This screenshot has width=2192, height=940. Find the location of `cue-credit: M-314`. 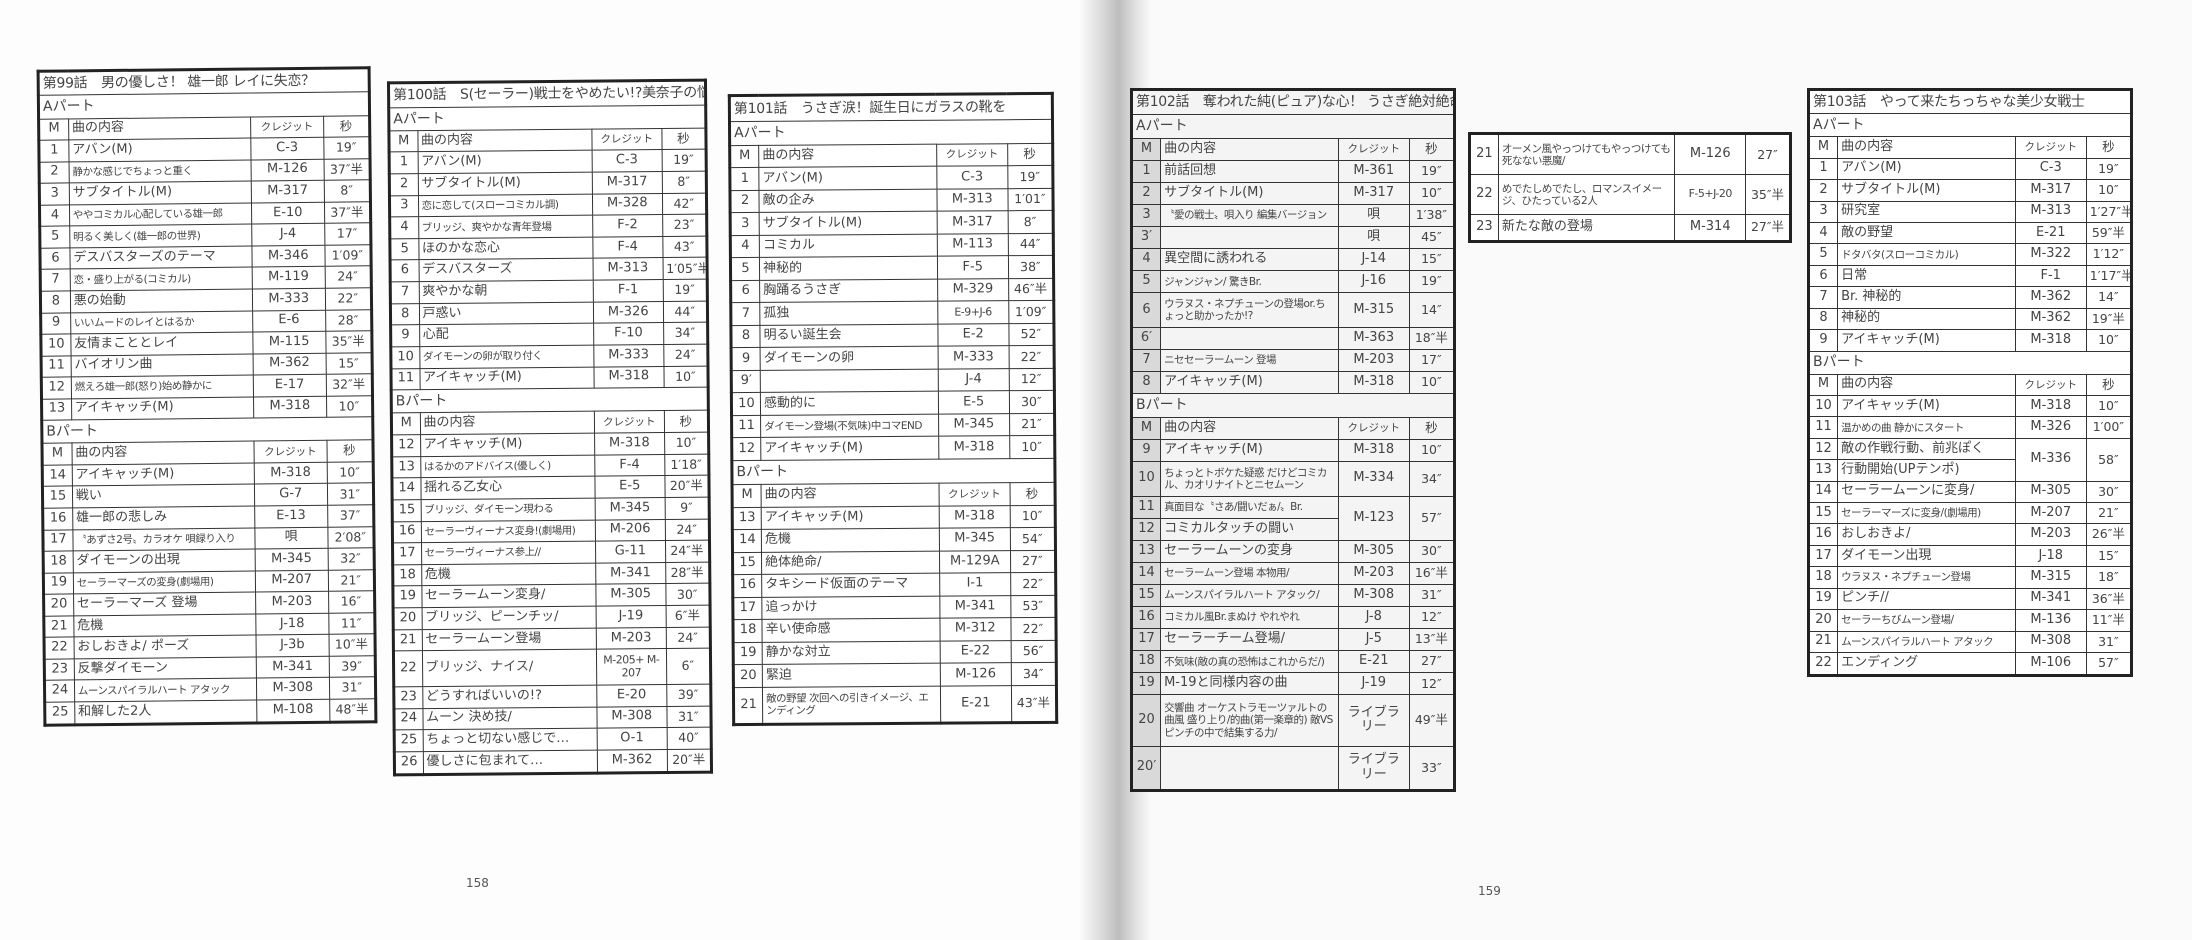

cue-credit: M-314 is located at coordinates (1710, 228).